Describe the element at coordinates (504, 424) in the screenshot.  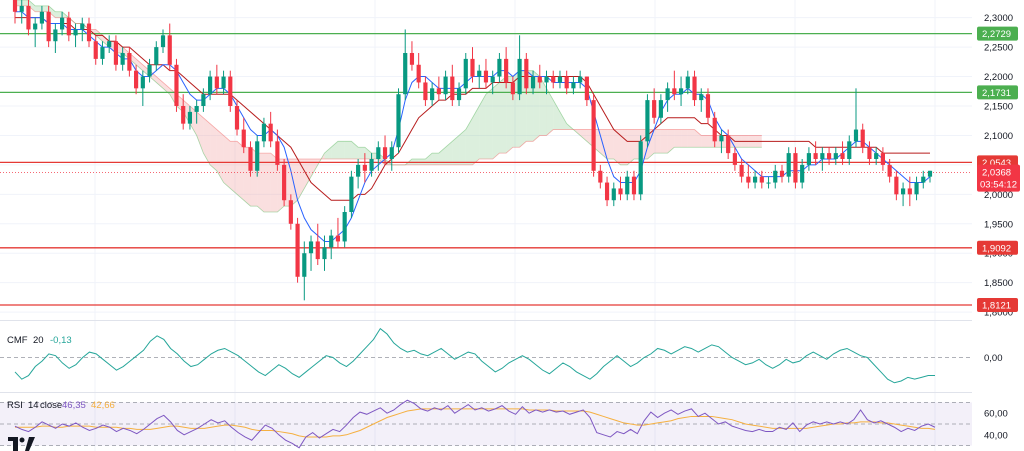
I see `rsi-pane: 60,00 40,00` at that location.